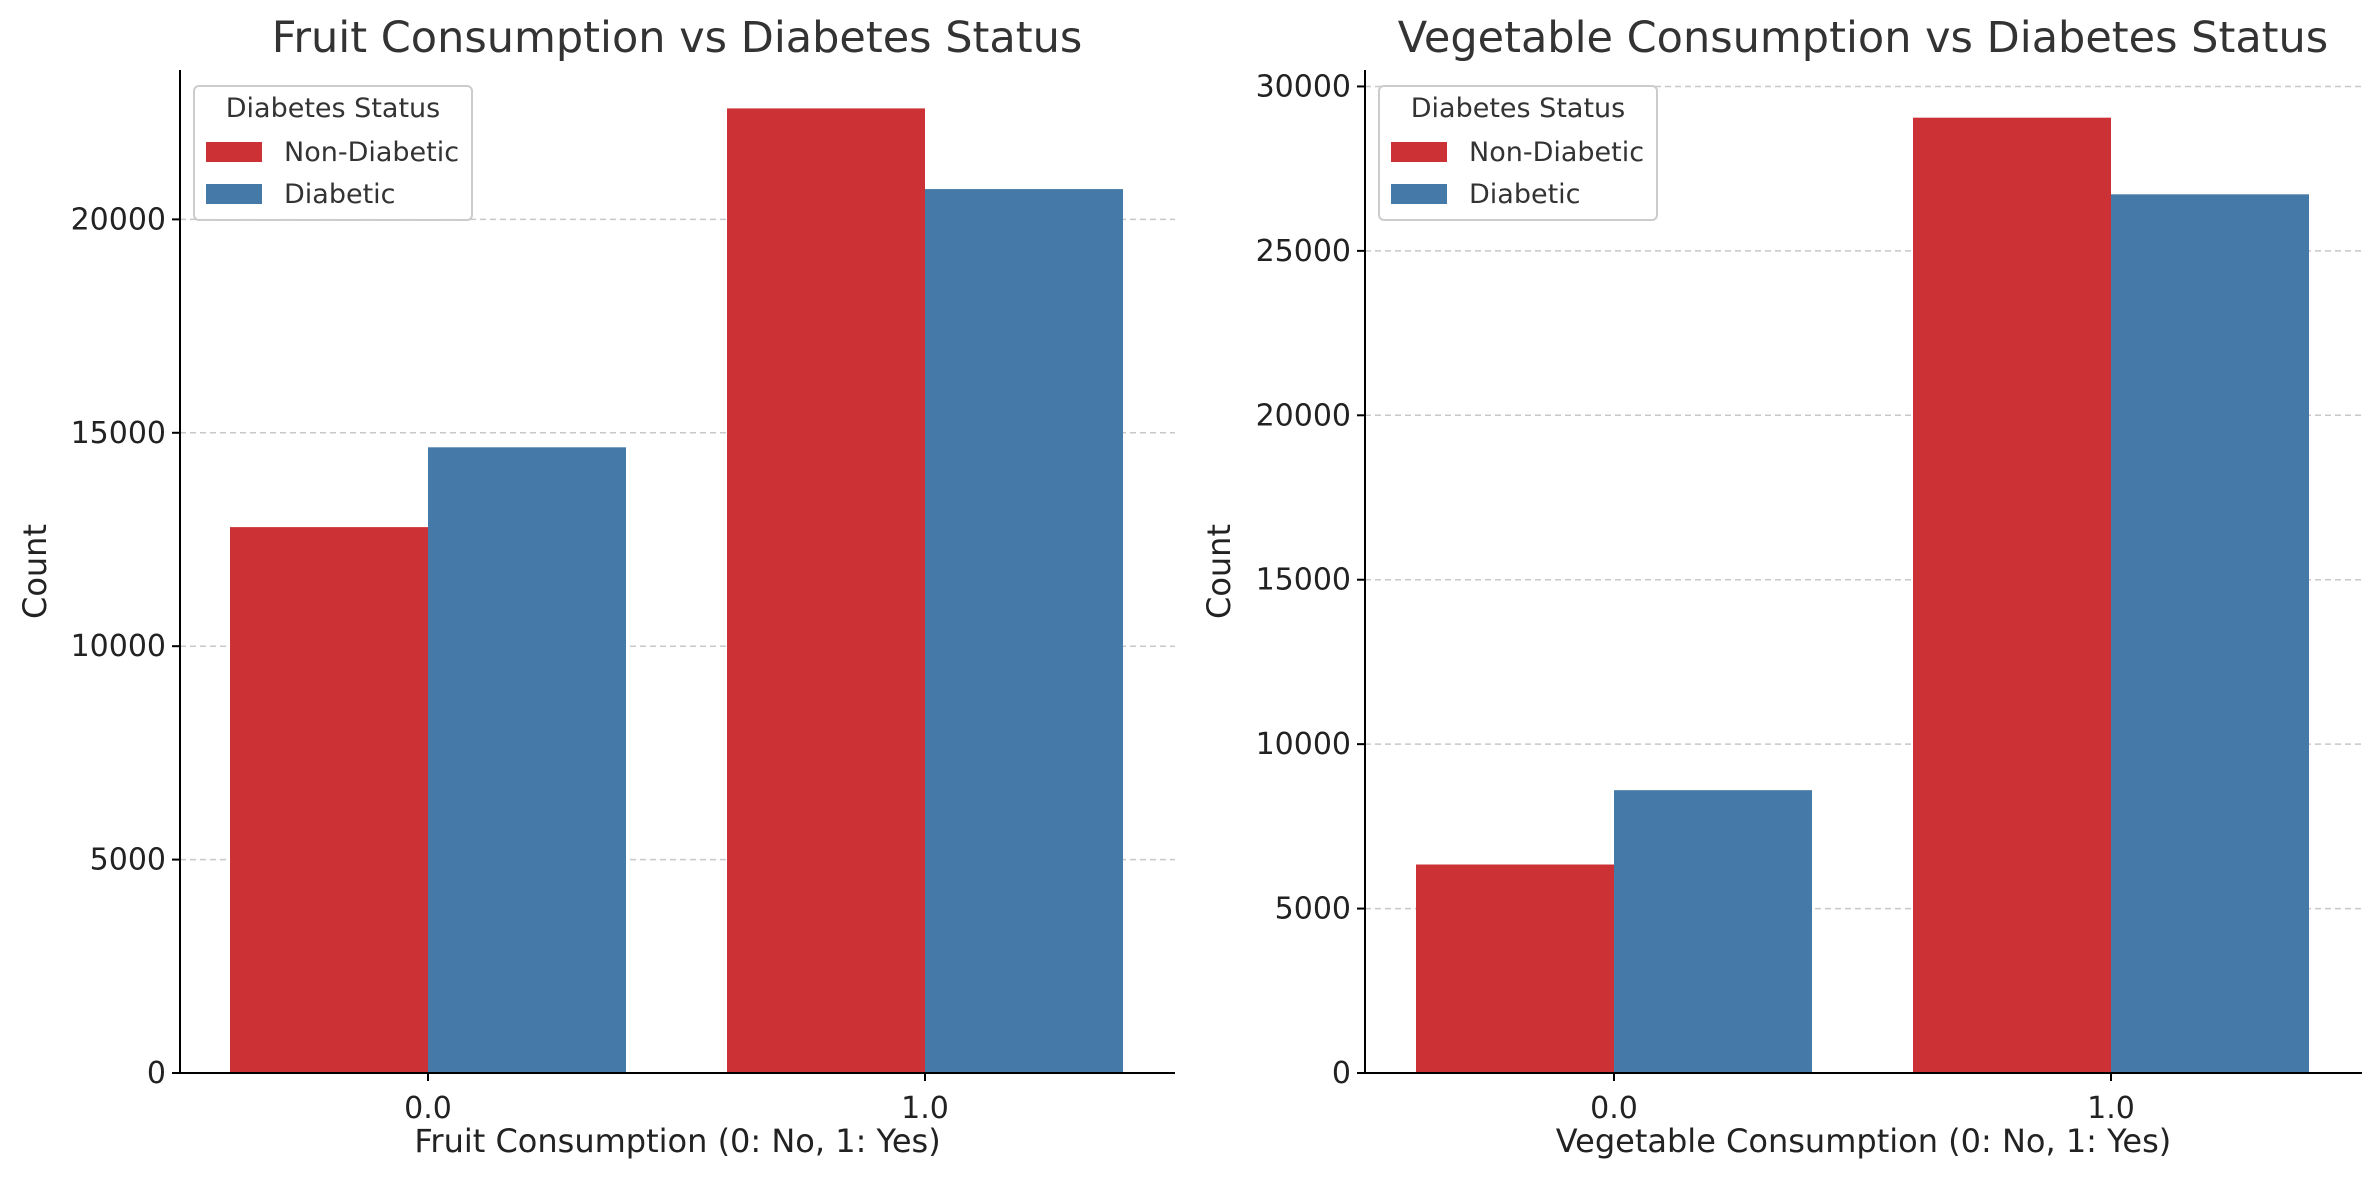 The height and width of the screenshot is (1180, 2379). Describe the element at coordinates (1863, 38) in the screenshot. I see `chart-title: Vegetable Consumption vs Diabetes Status` at that location.